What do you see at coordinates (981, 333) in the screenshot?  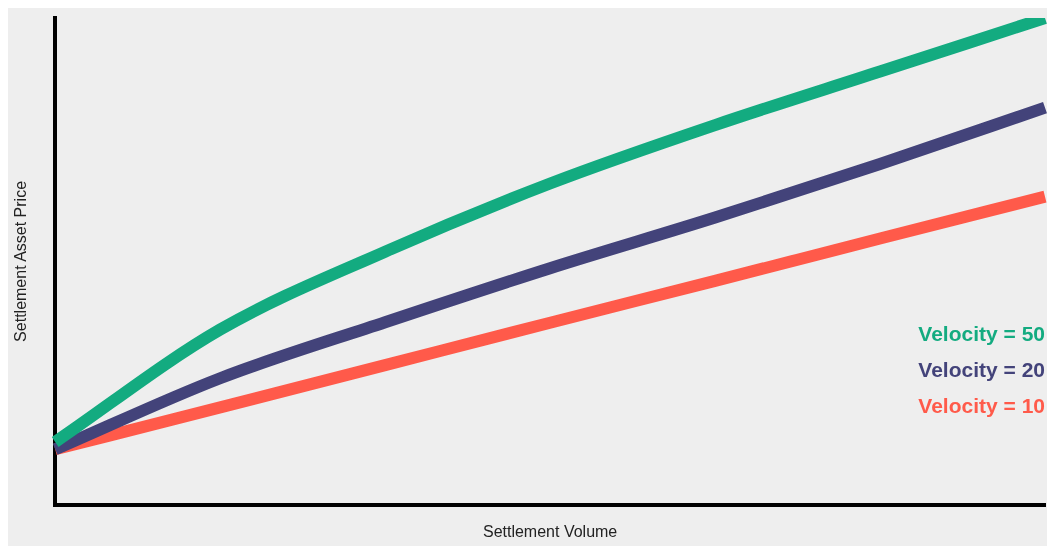 I see `text: Velocity = 50` at bounding box center [981, 333].